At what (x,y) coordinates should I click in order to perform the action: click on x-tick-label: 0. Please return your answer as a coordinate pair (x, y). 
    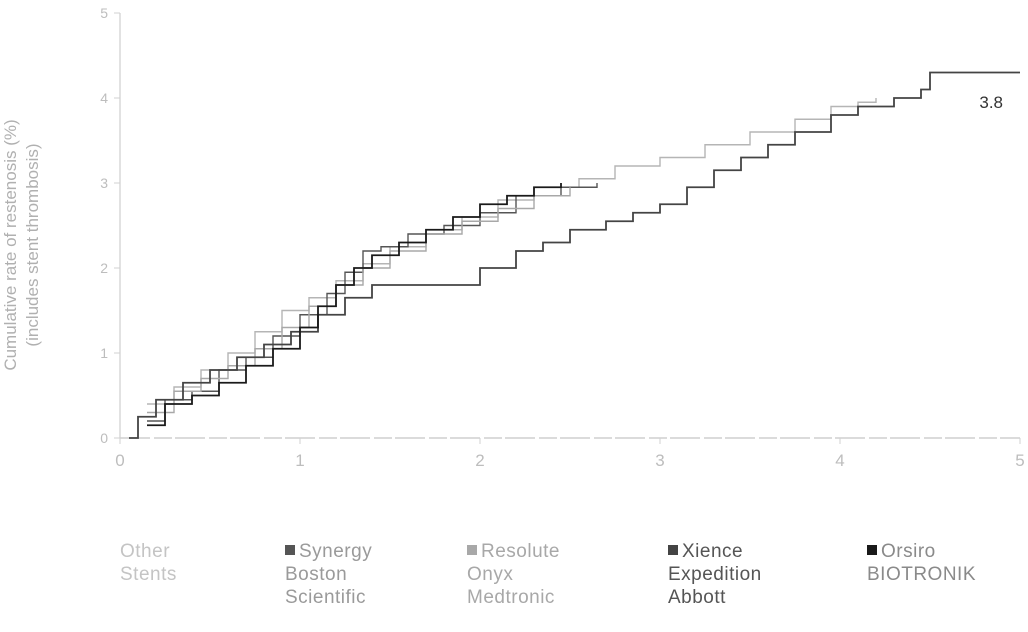
    Looking at the image, I should click on (119, 460).